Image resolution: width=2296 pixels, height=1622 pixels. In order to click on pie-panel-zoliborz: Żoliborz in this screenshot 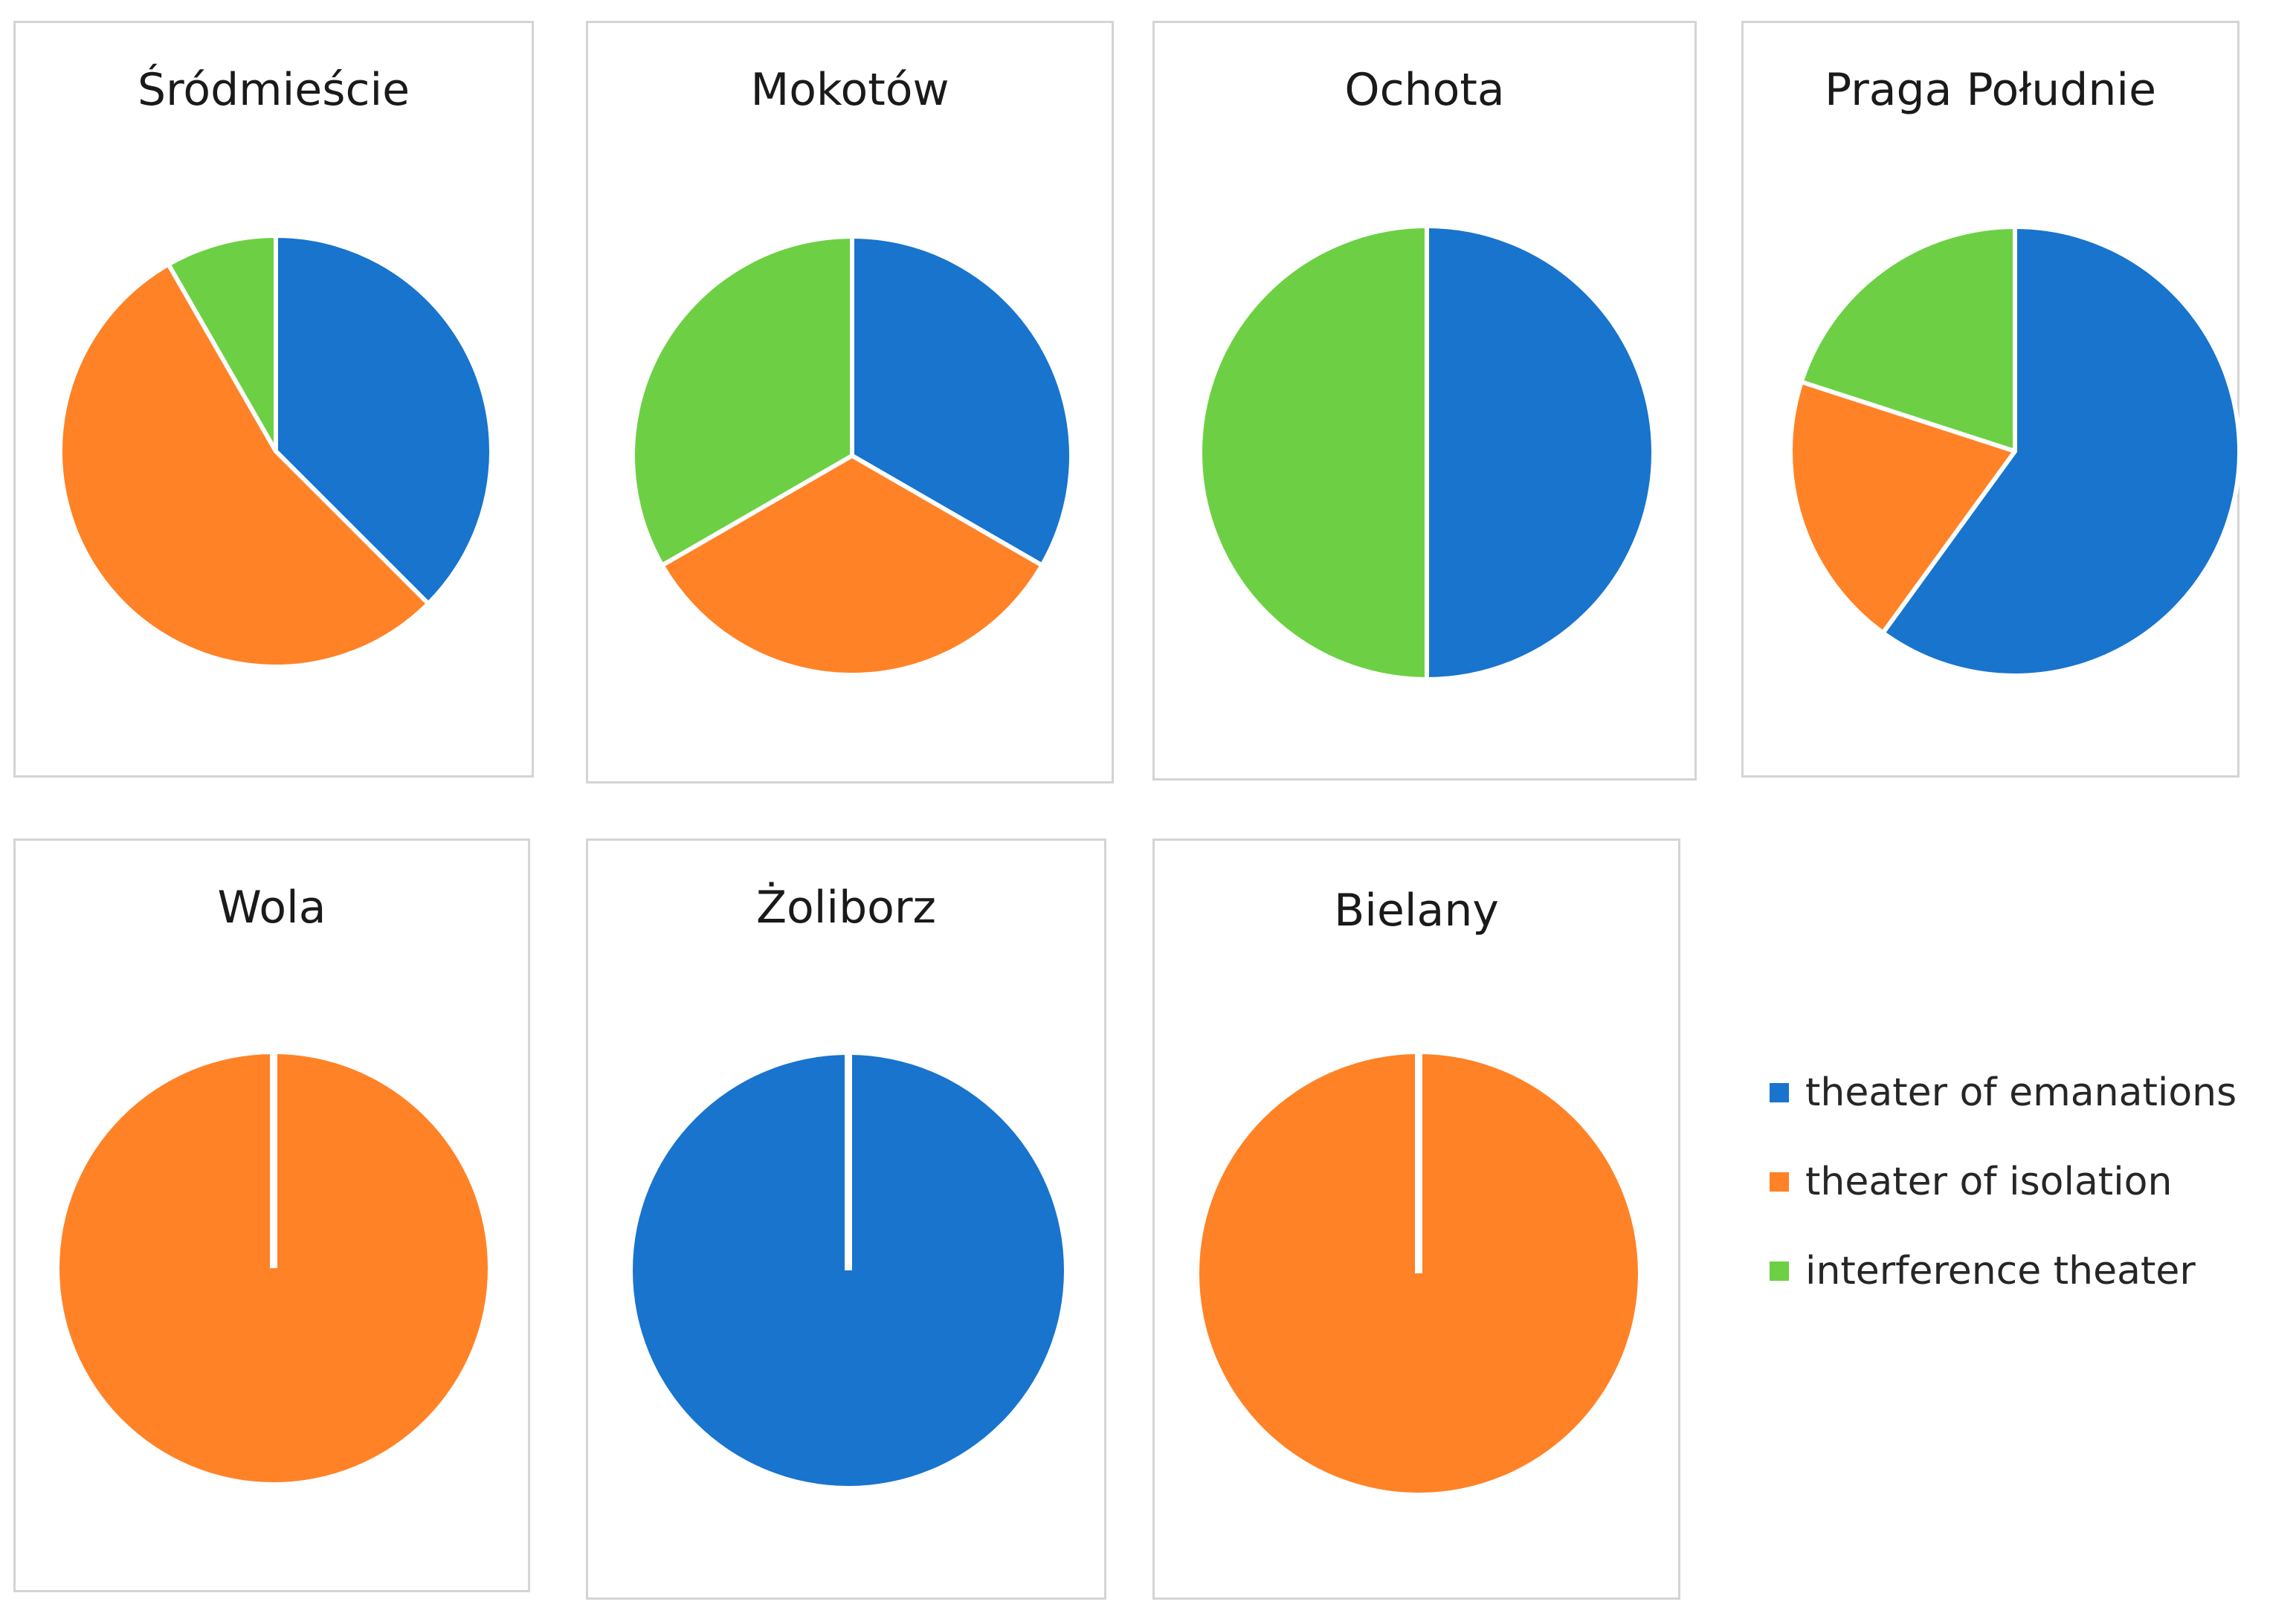, I will do `click(846, 1219)`.